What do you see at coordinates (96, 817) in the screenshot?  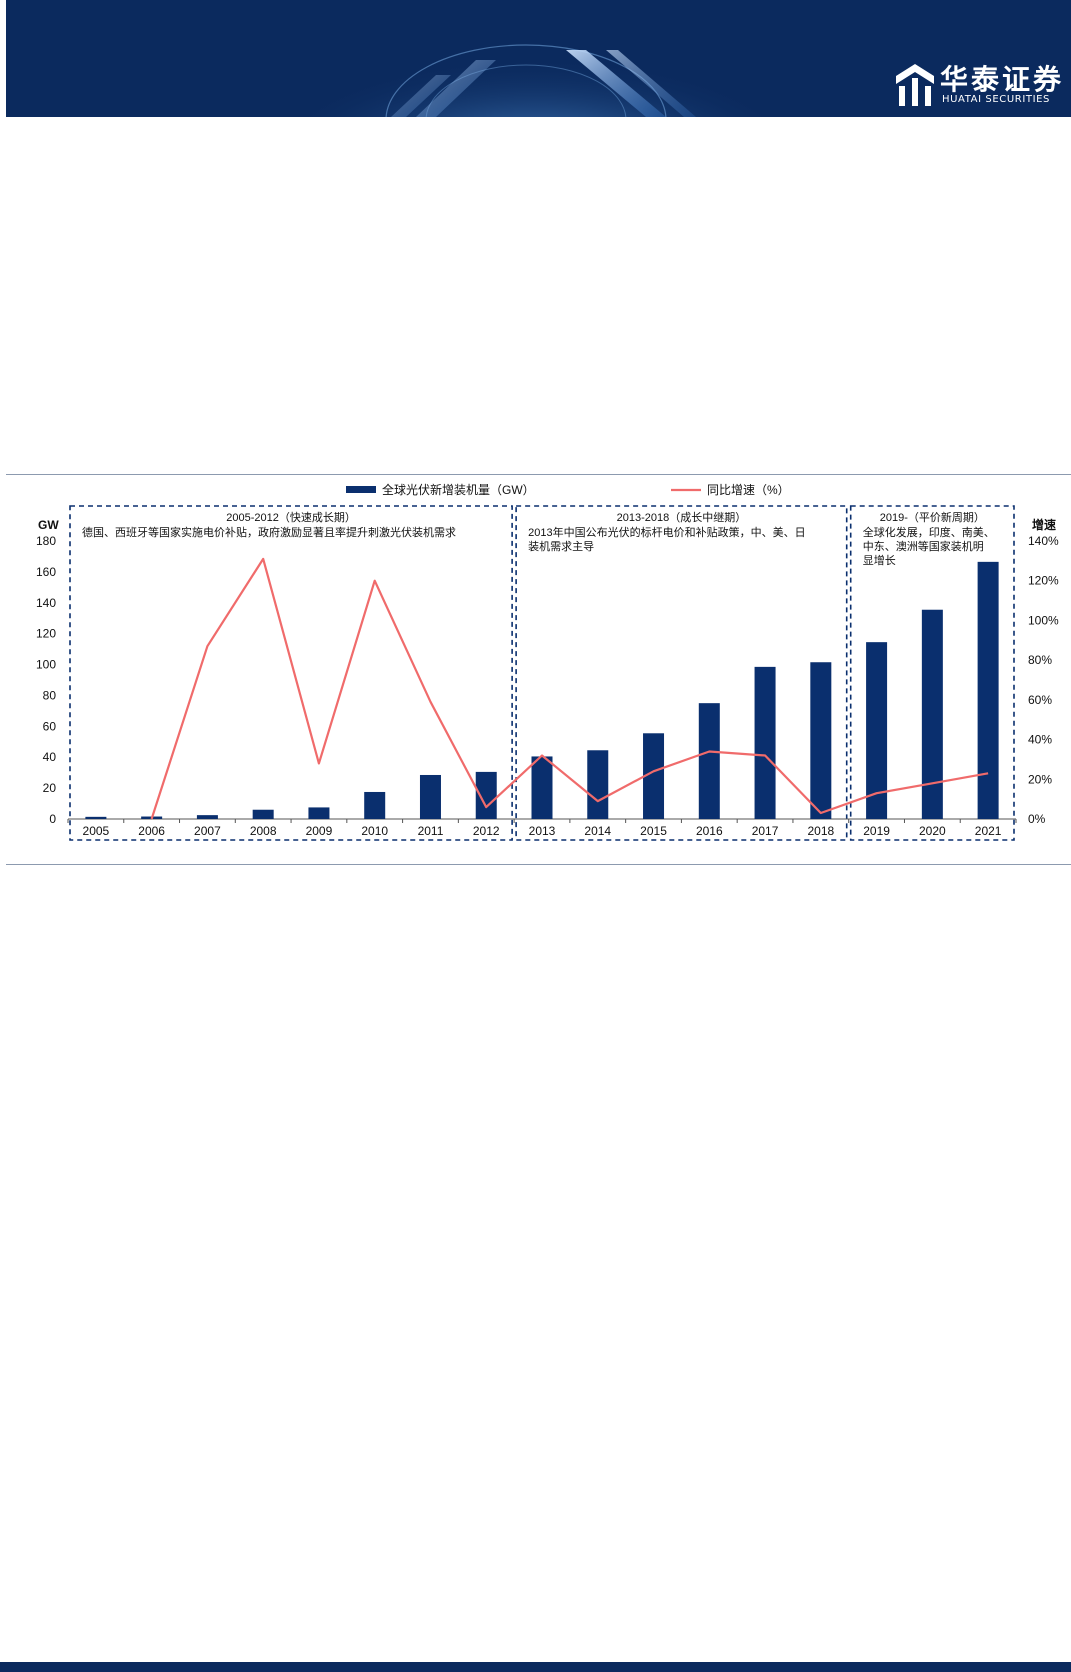 I see `bar-2005` at bounding box center [96, 817].